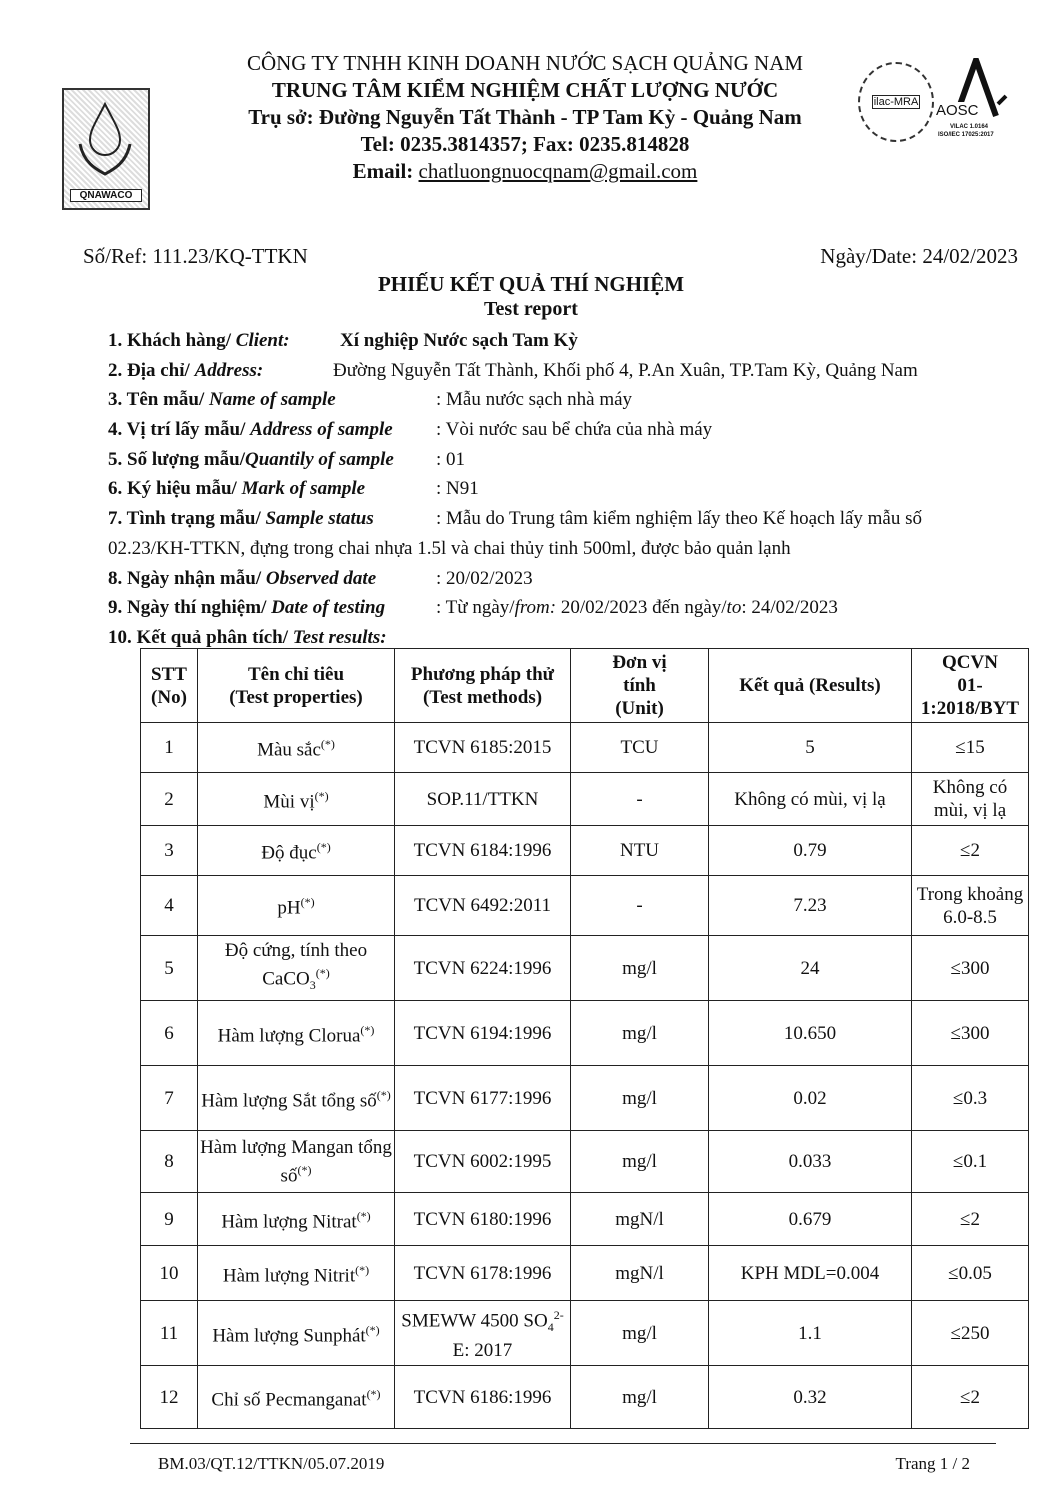 The width and height of the screenshot is (1062, 1500). I want to click on cell-result: Không có mùi, vị lạ, so click(810, 799).